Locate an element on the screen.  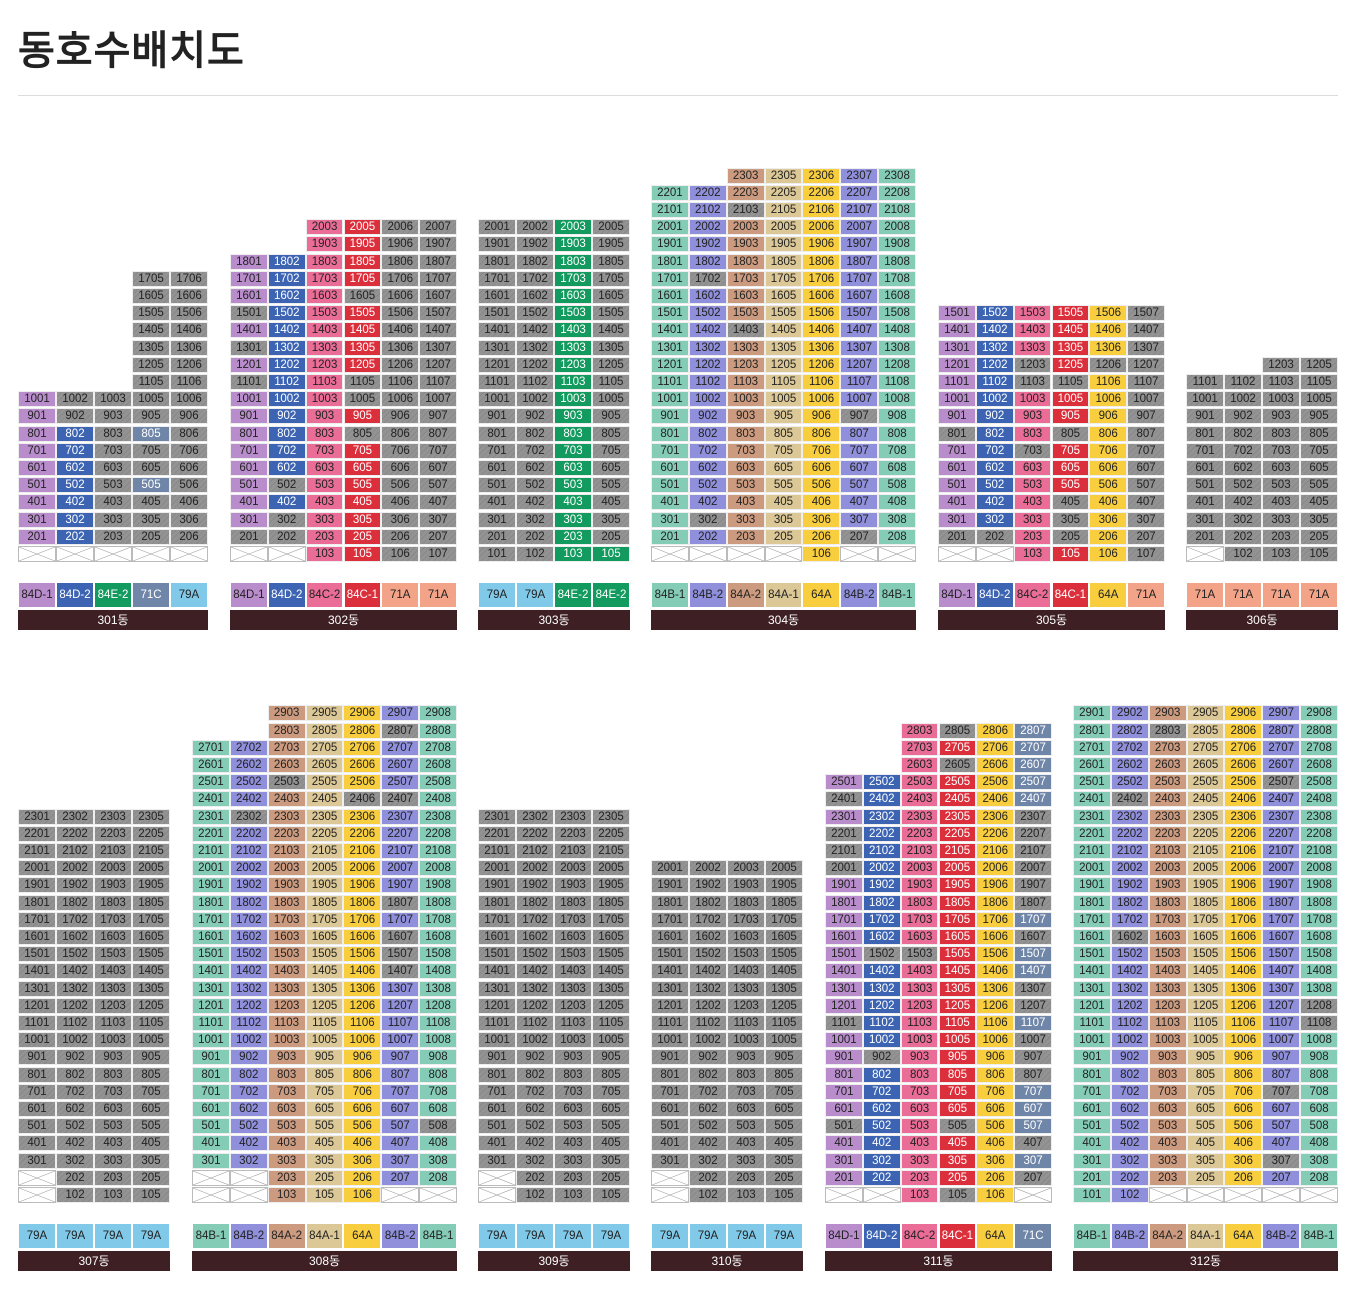
unit-cell: 808 is located at coordinates (1319, 1074).